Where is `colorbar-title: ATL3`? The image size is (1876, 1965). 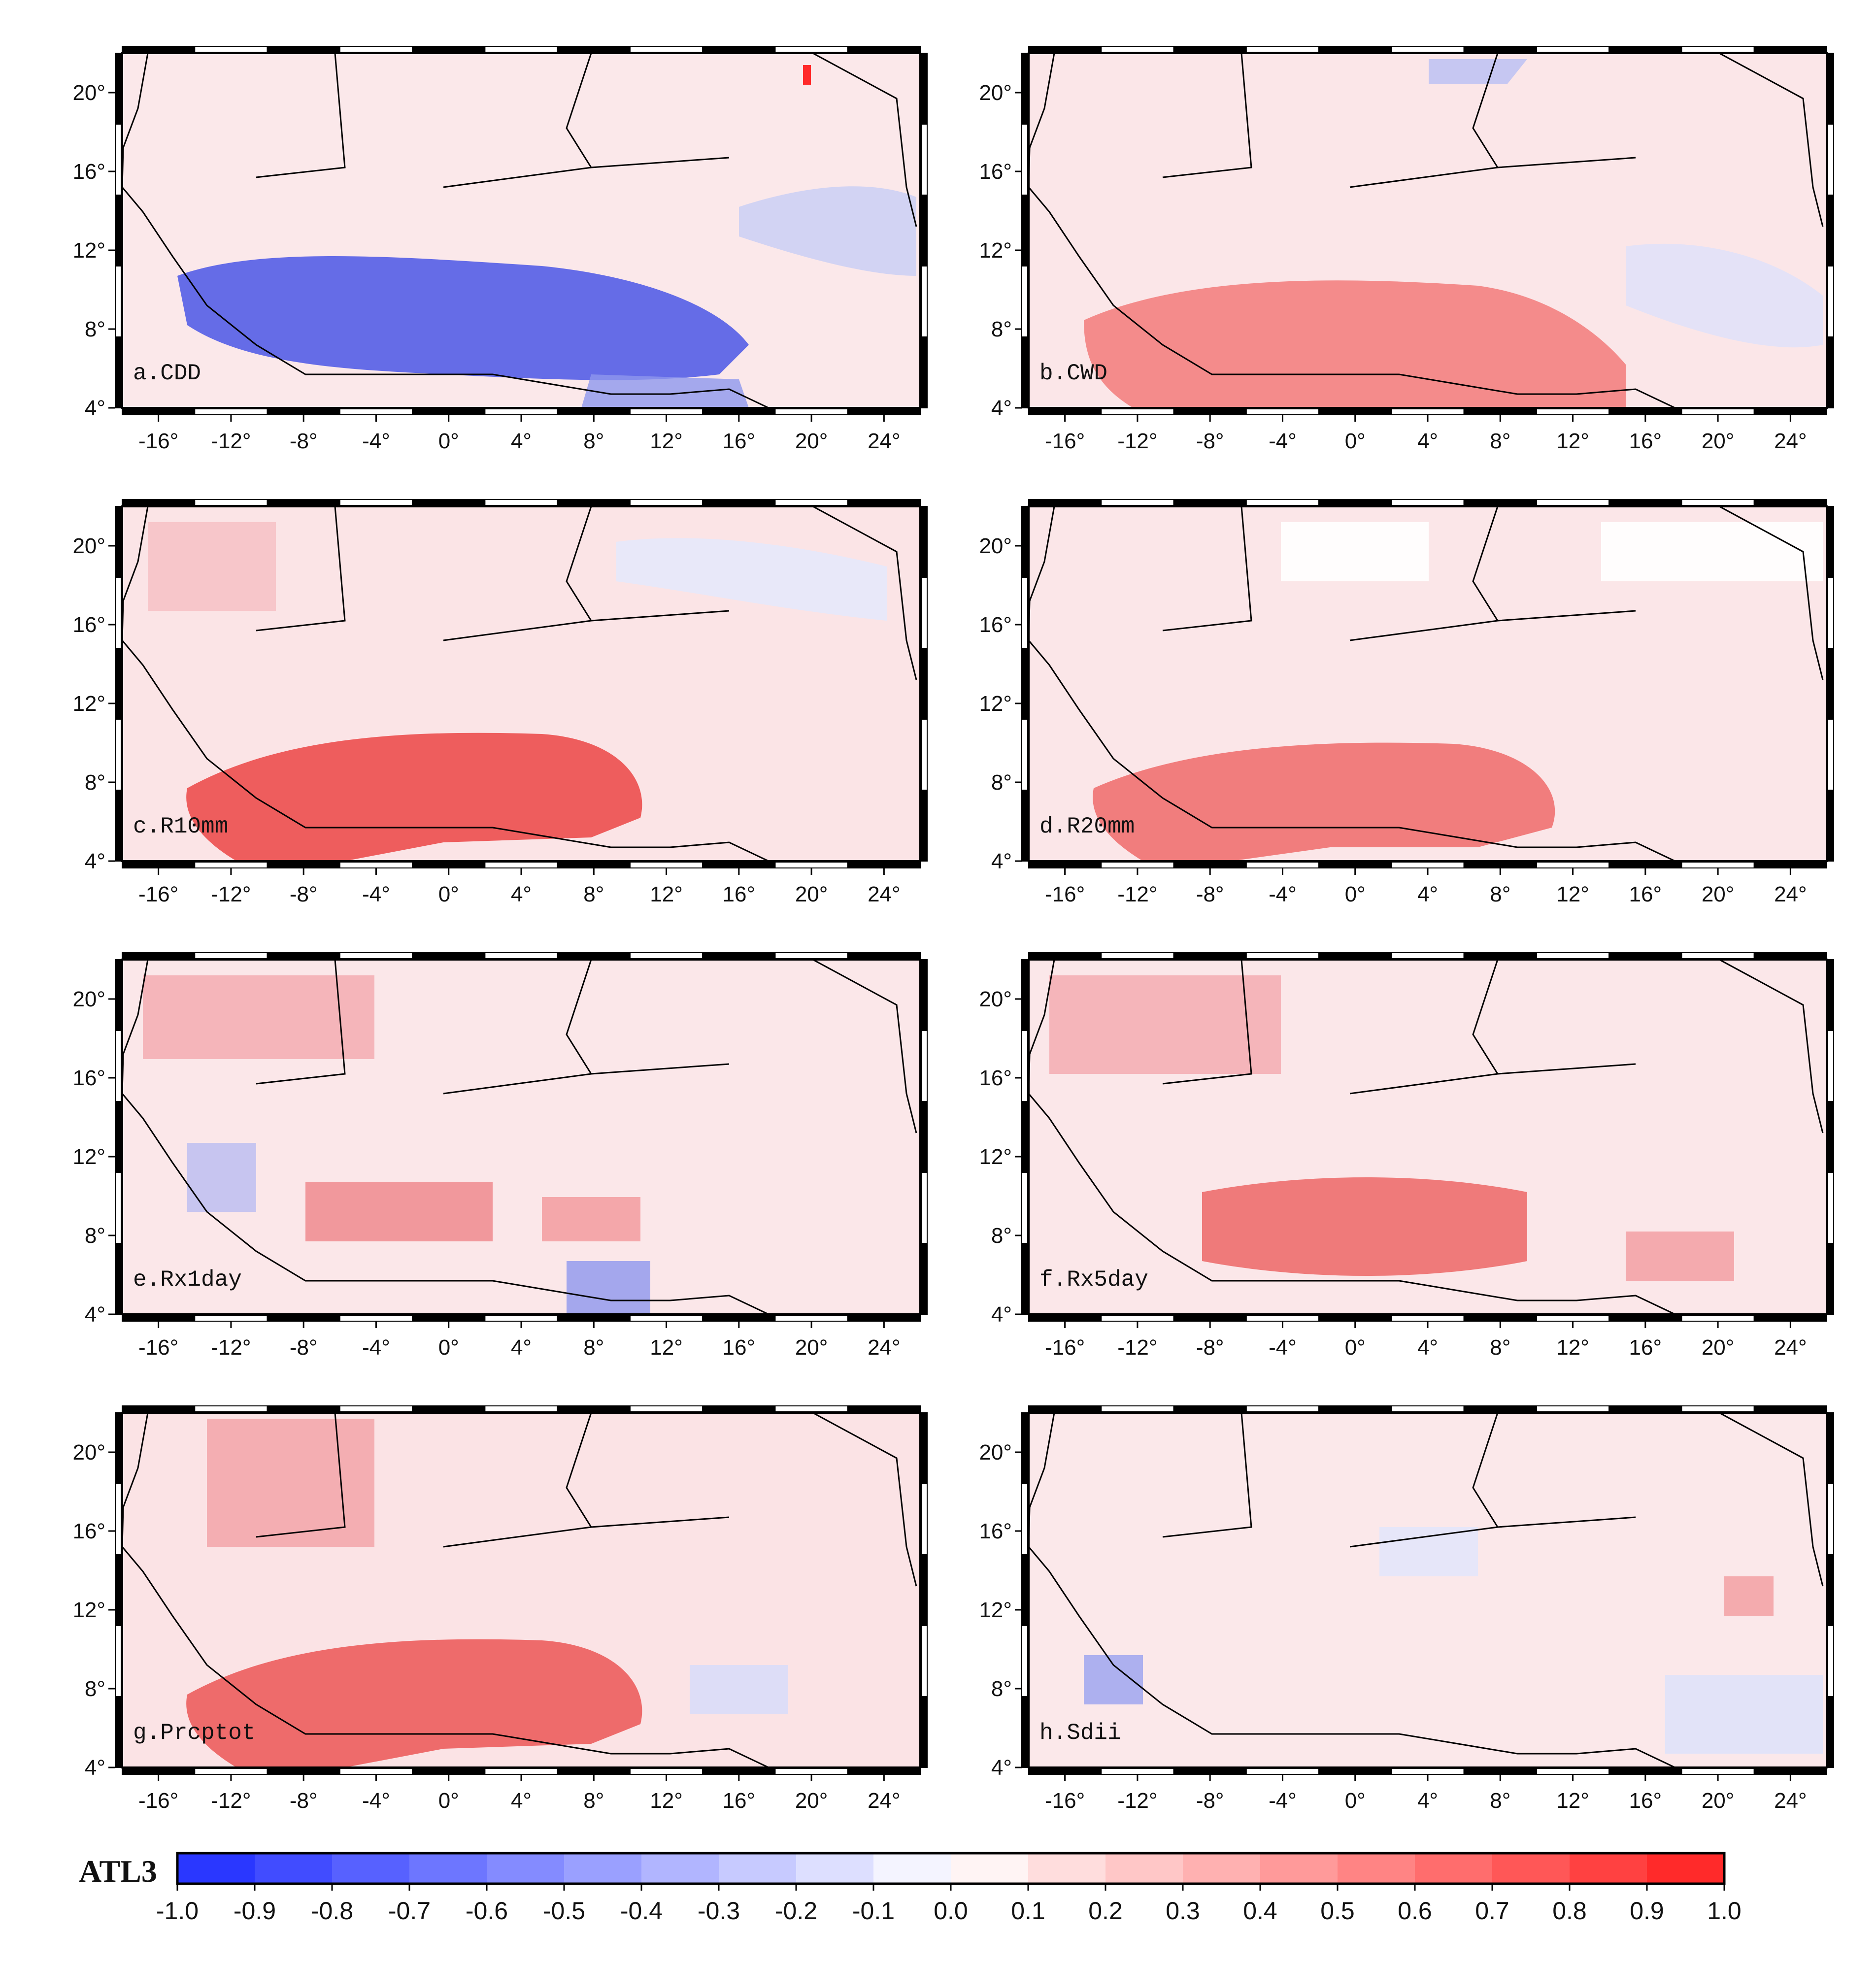 colorbar-title: ATL3 is located at coordinates (118, 1871).